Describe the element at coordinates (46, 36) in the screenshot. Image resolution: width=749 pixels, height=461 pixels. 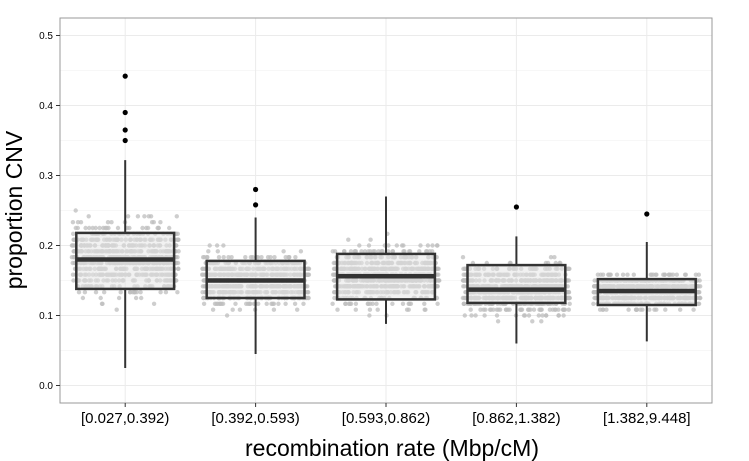
I see `y-tick-label: 0.5` at that location.